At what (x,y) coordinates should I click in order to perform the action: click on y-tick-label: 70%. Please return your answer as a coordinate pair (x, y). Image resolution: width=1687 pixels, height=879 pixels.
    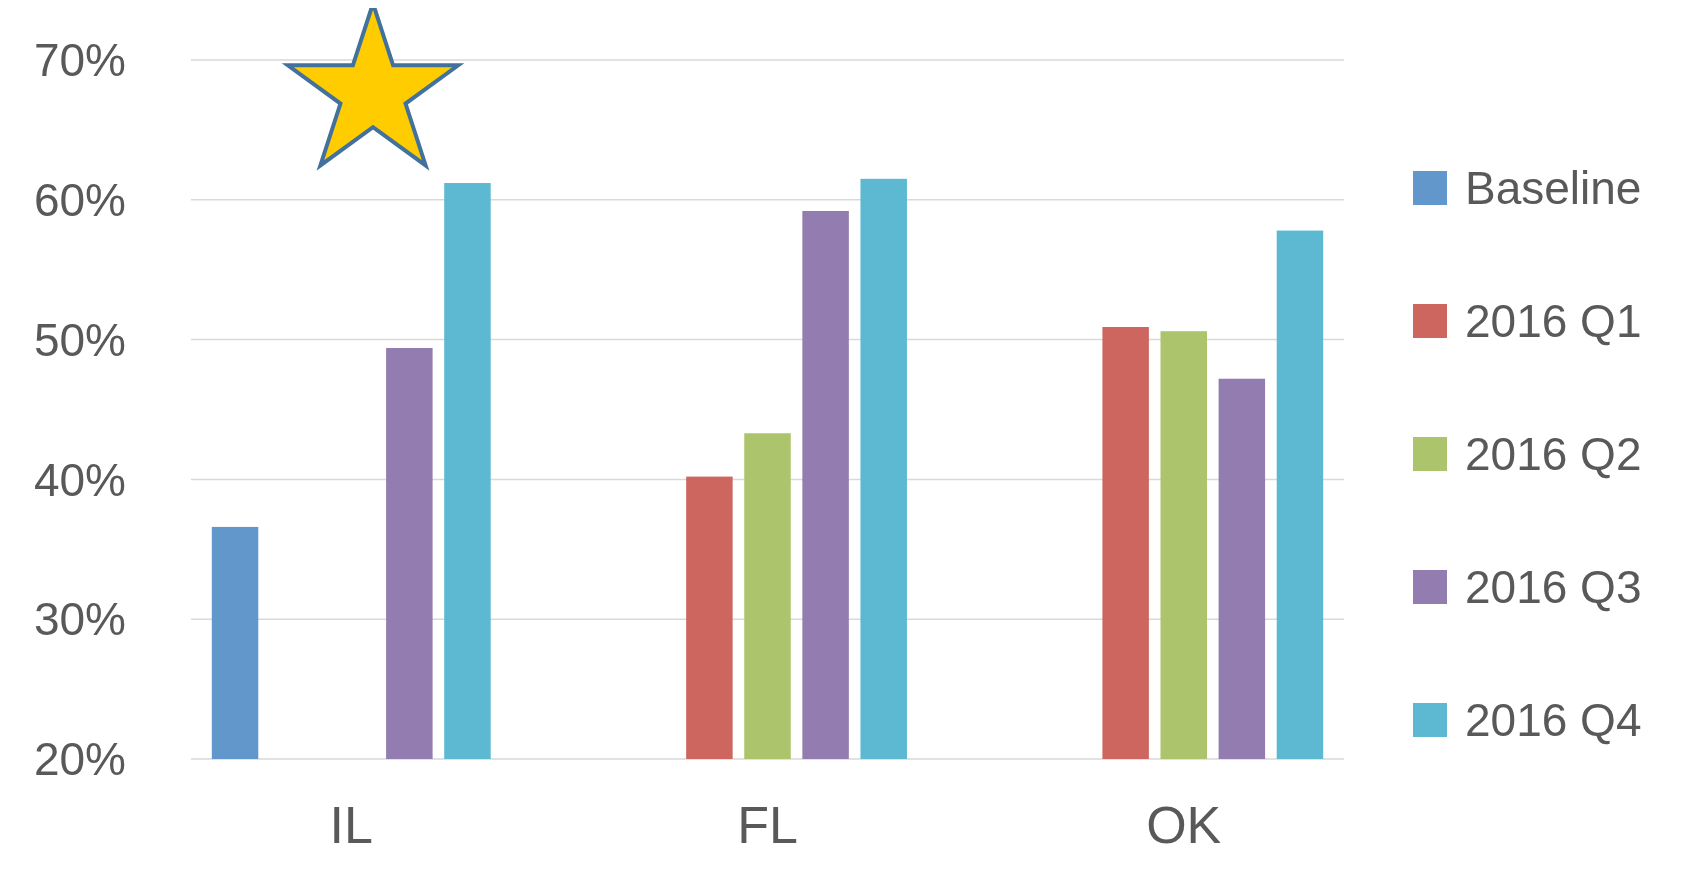
    Looking at the image, I should click on (80, 60).